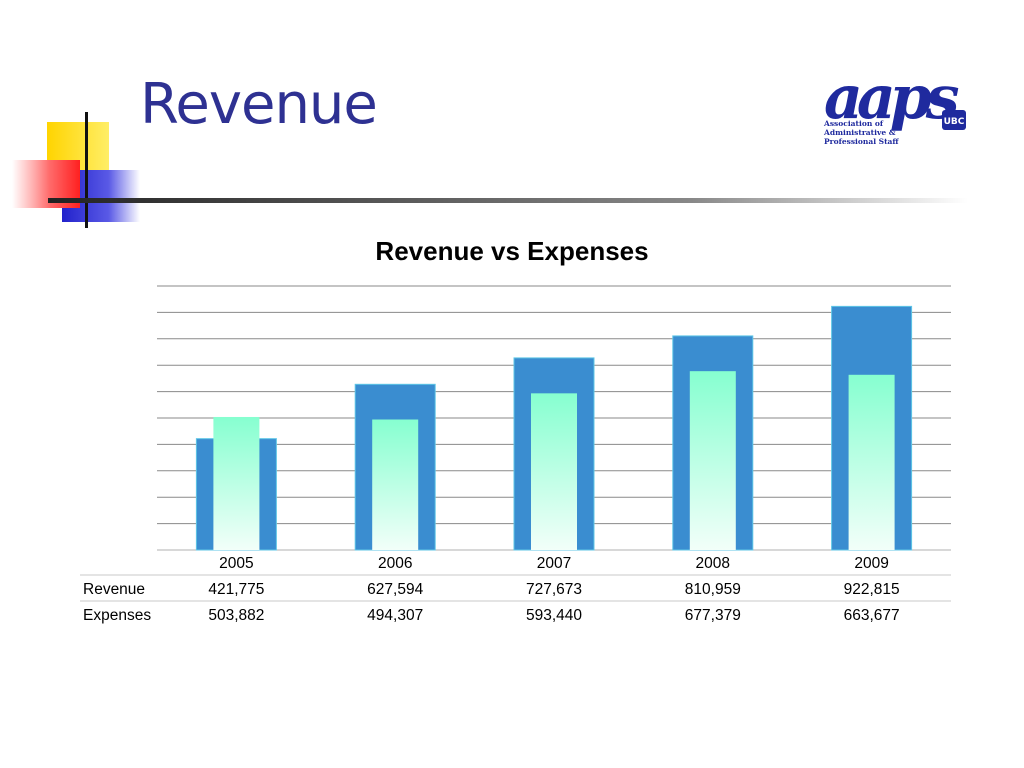  Describe the element at coordinates (861, 141) in the screenshot. I see `logo-line-3: Professional Staff` at that location.